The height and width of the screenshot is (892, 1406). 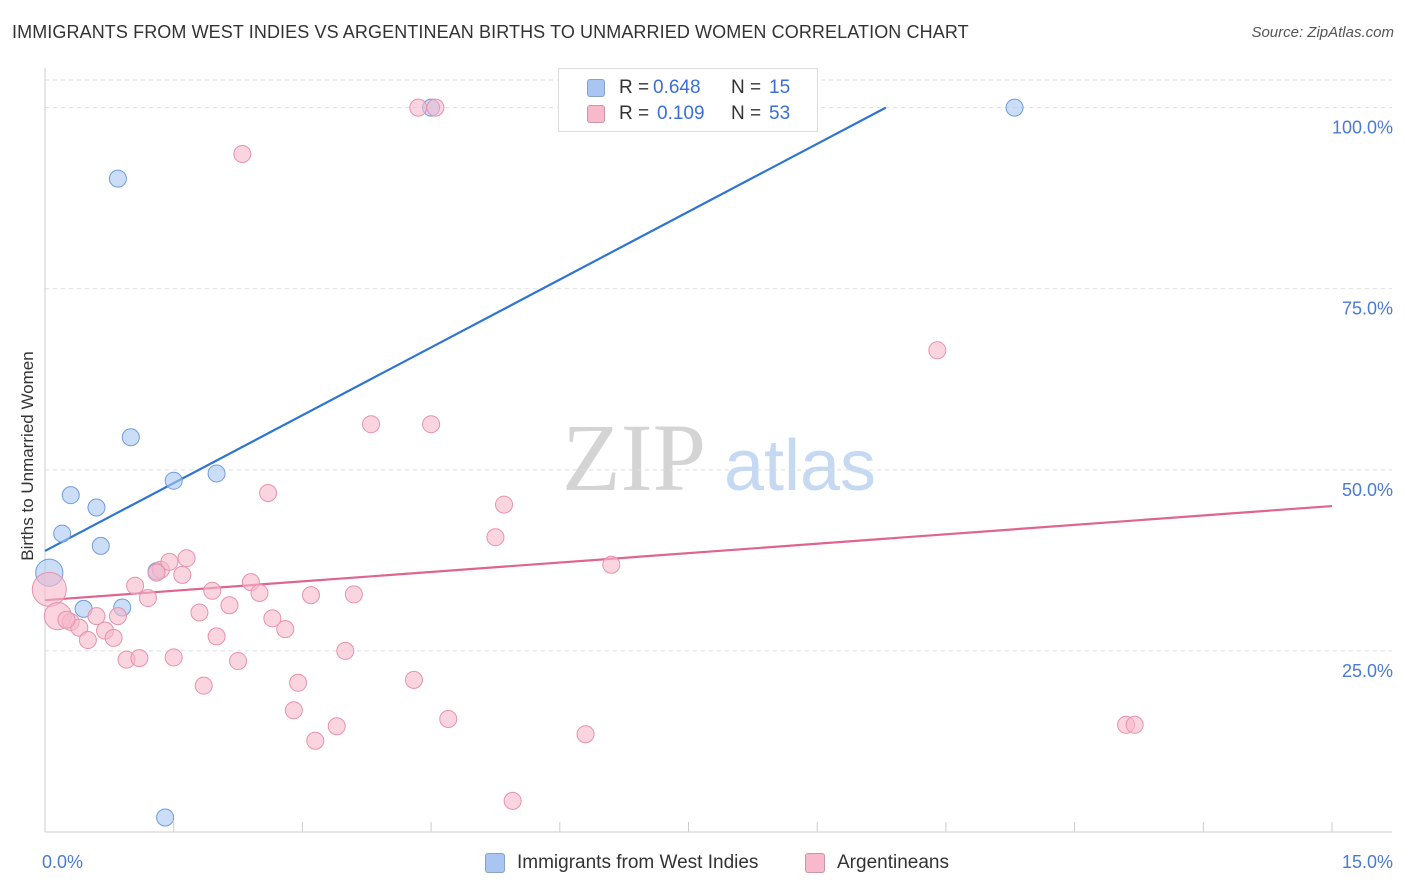 I want to click on argentinean-trend-line, so click(x=688, y=553).